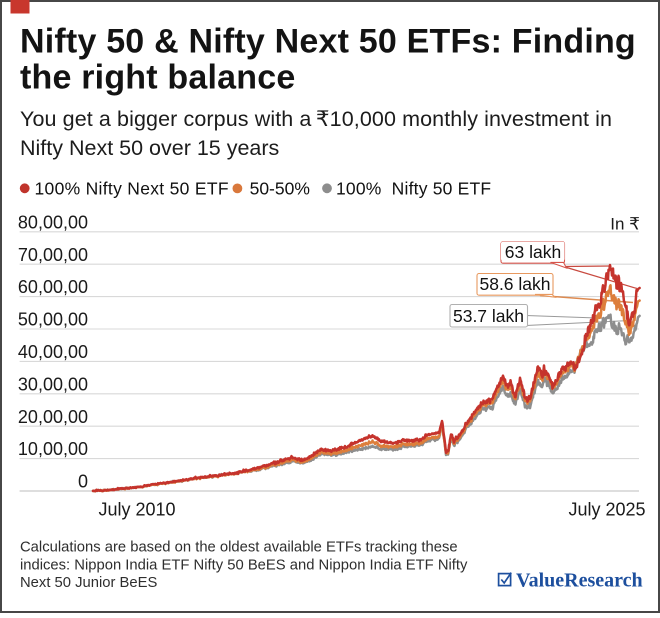  What do you see at coordinates (53, 320) in the screenshot?
I see `svg-text: 50,00,00` at bounding box center [53, 320].